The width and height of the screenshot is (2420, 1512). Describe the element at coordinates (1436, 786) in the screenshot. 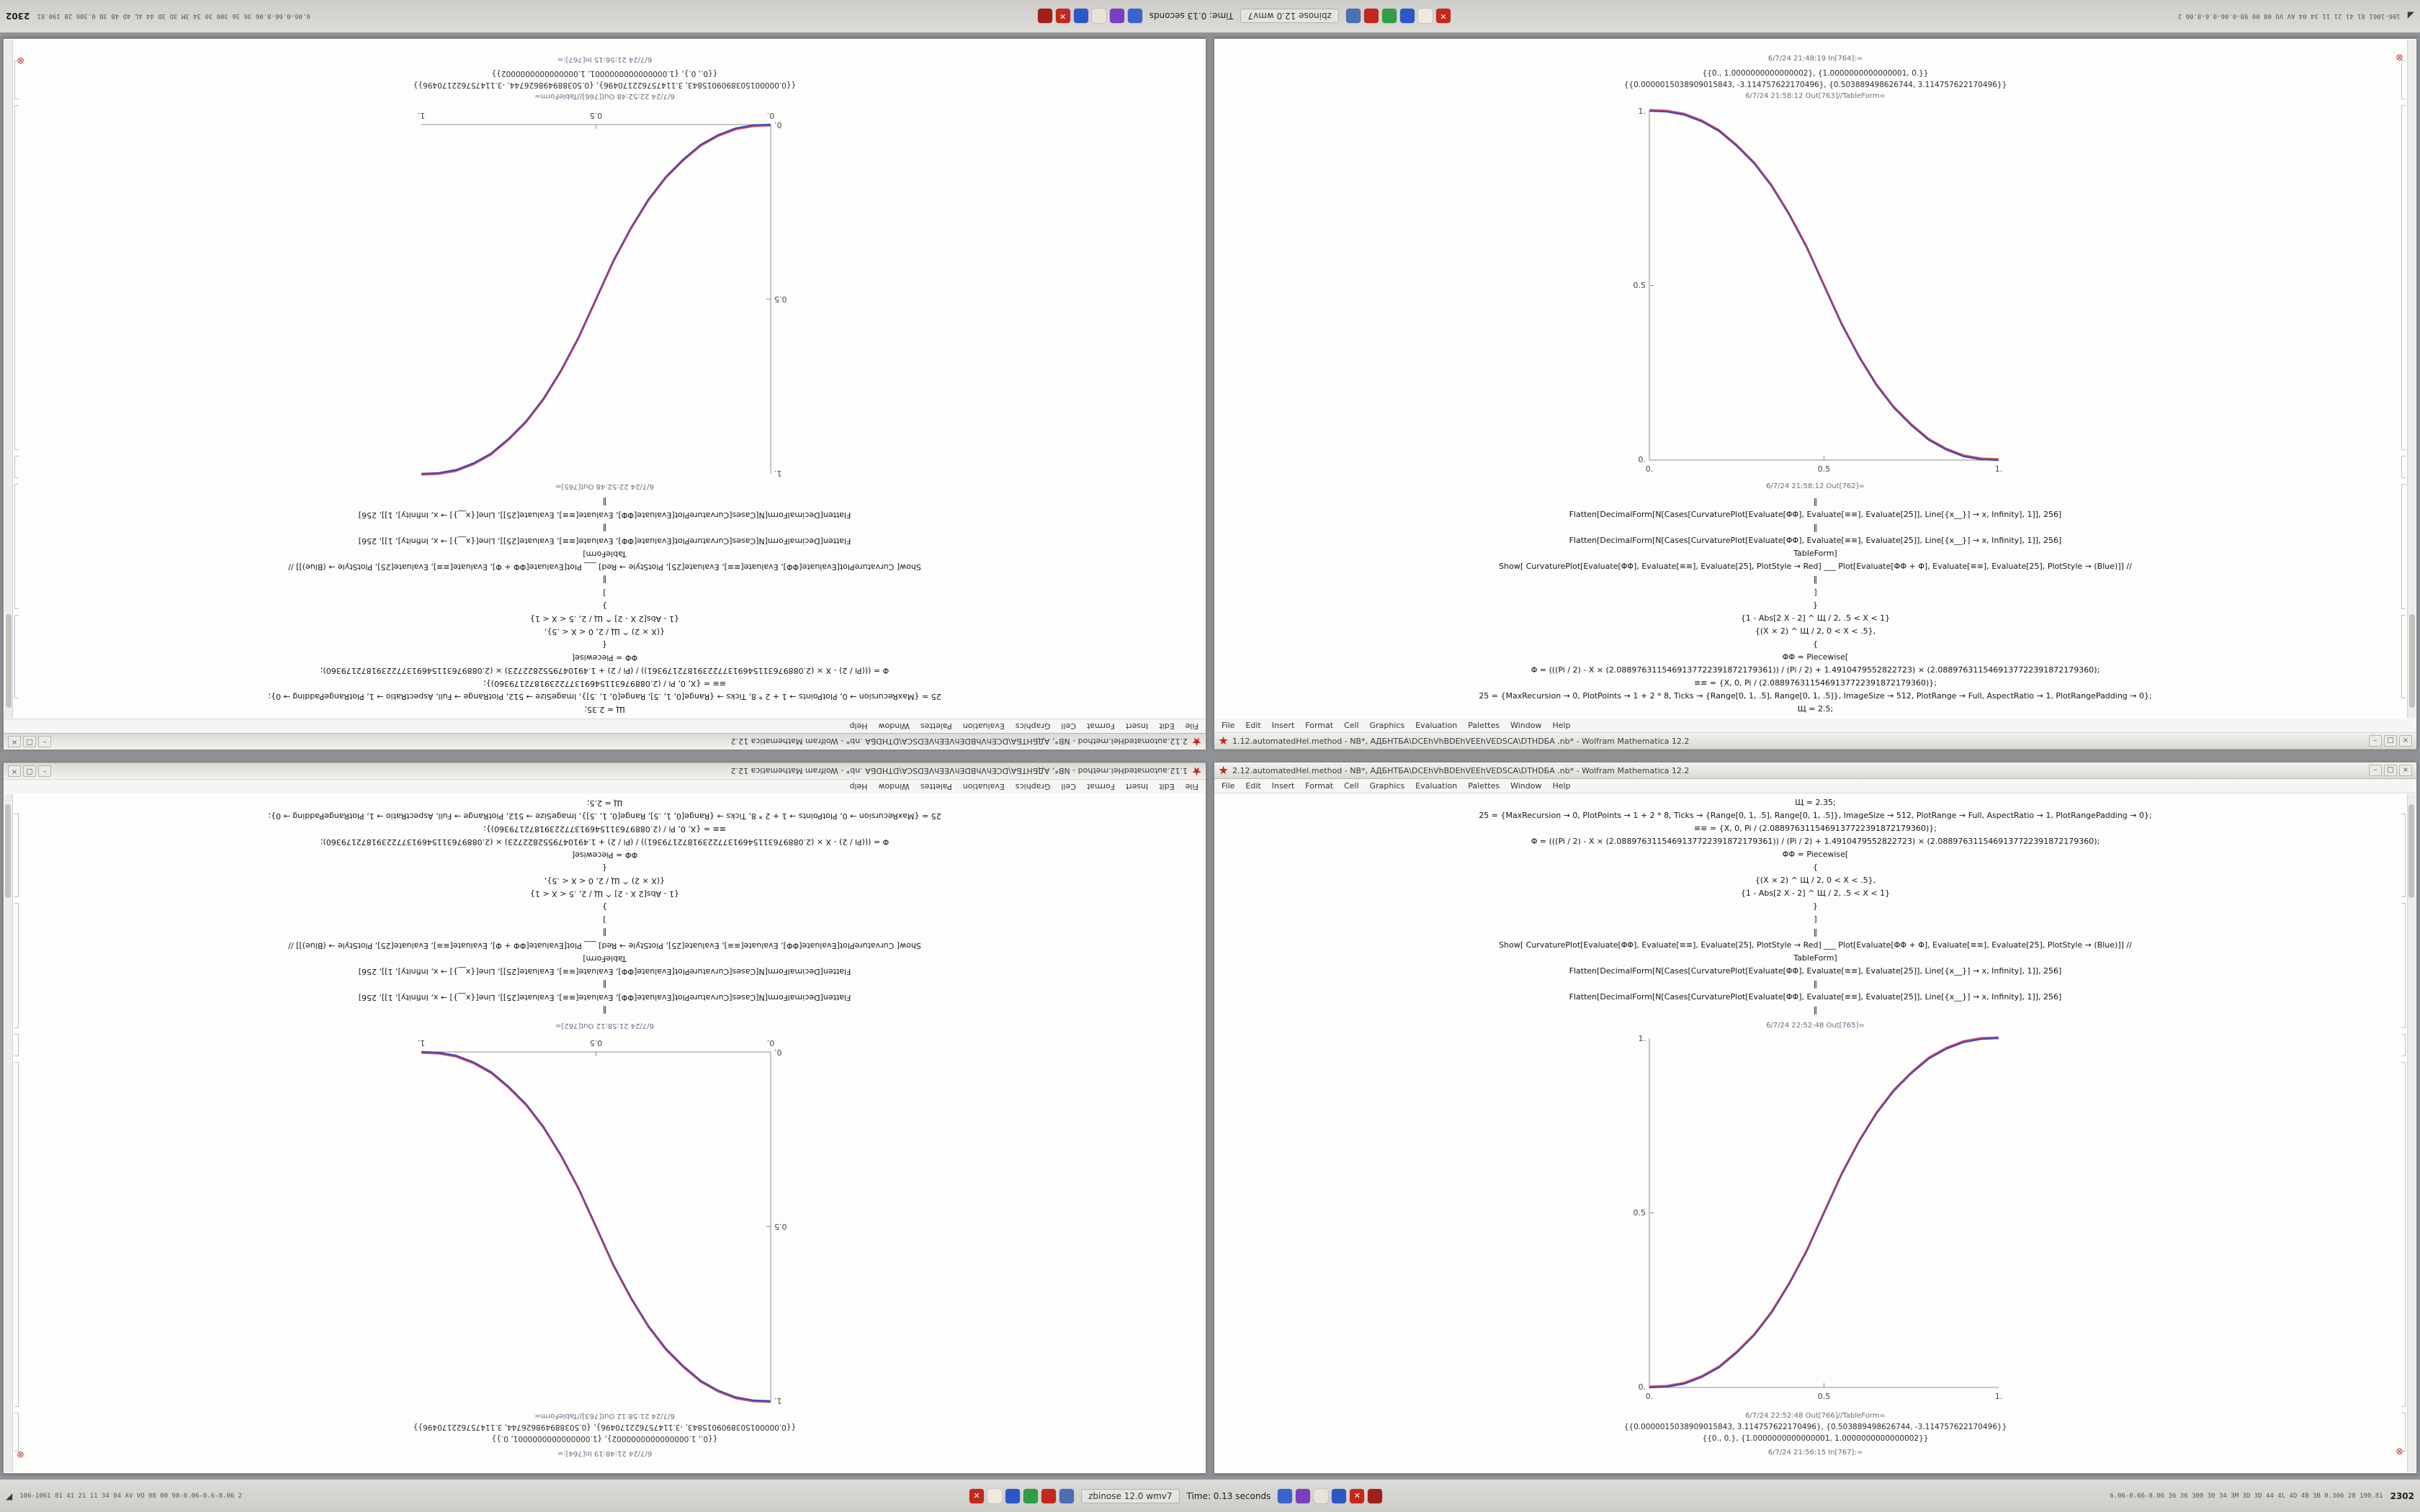

I see `menu-item: Evaluation` at that location.